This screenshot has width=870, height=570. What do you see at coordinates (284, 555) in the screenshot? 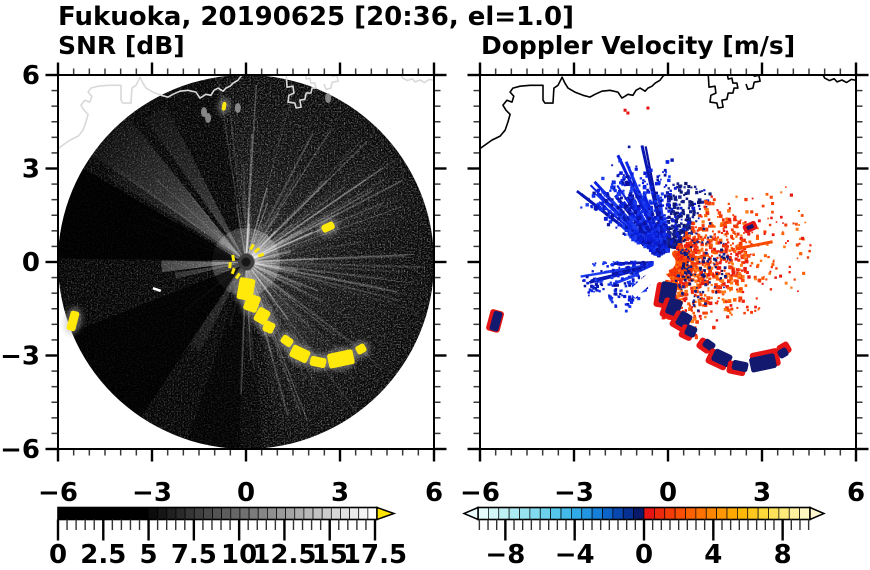
I see `colorbar-label: 12.5` at bounding box center [284, 555].